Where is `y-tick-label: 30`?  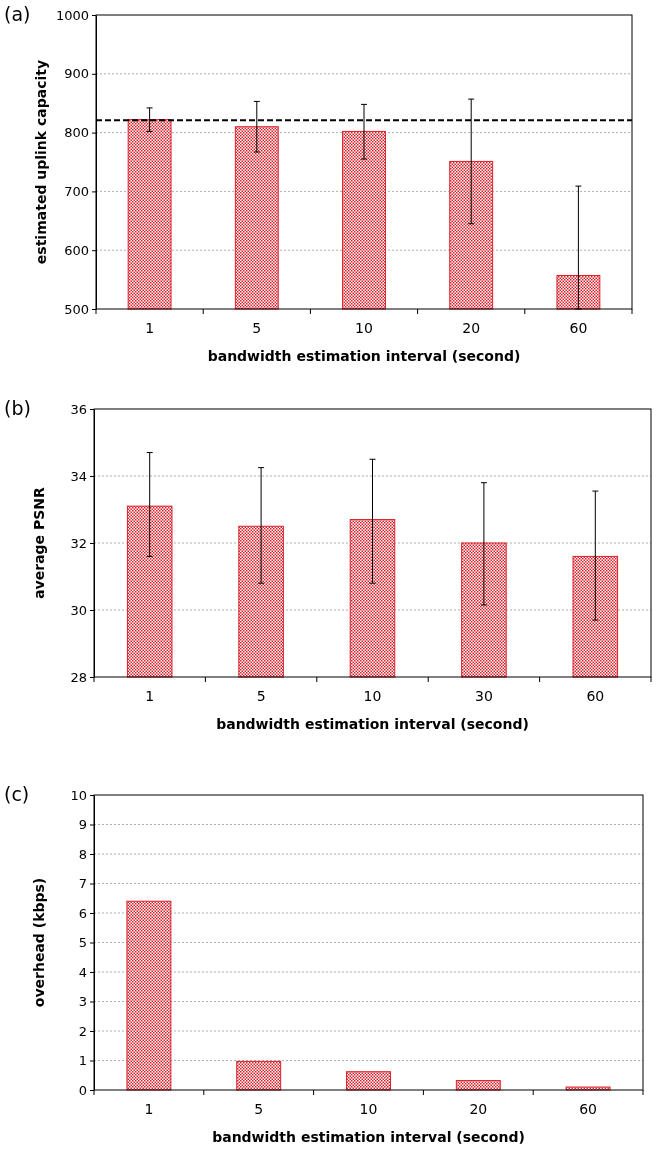 y-tick-label: 30 is located at coordinates (78, 610).